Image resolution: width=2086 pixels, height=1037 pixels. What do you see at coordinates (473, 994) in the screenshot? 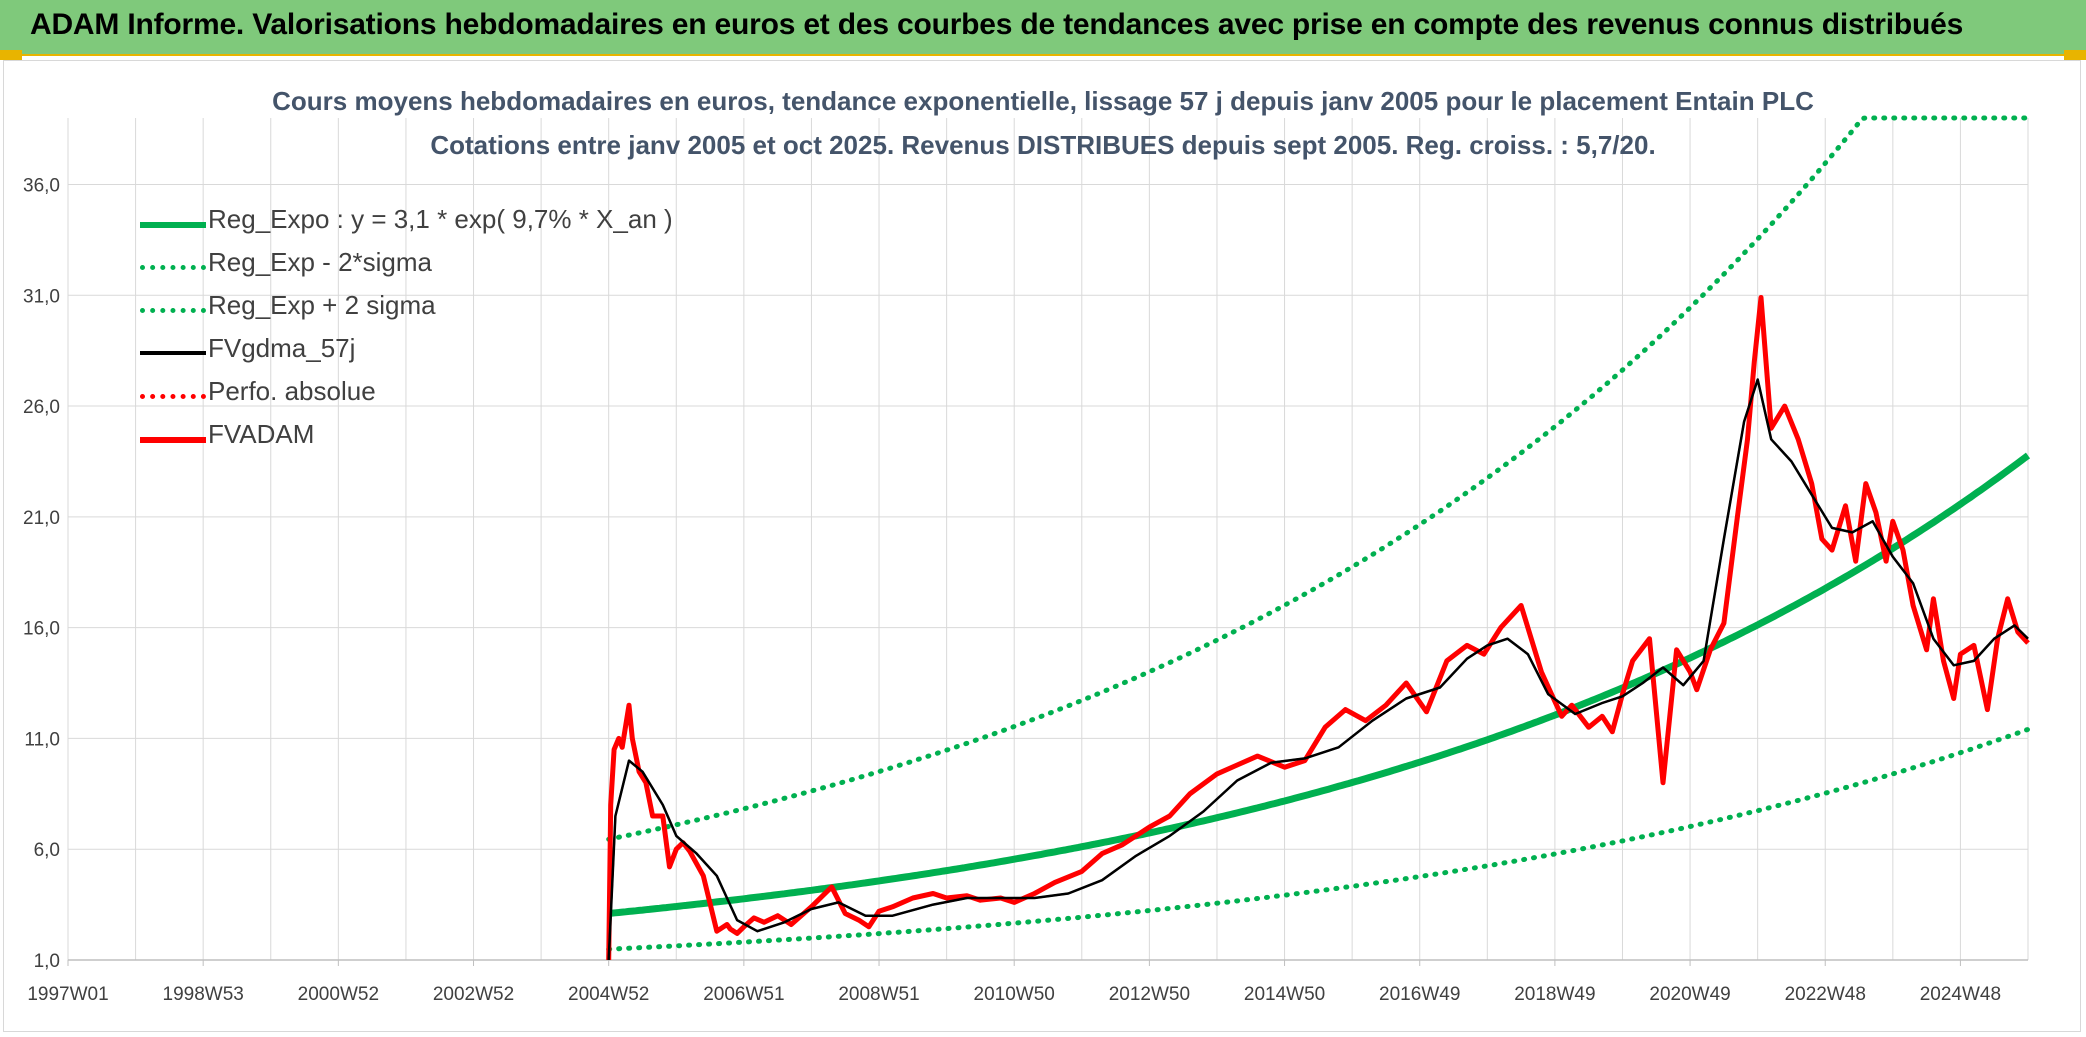
I see `x-tick-label: 2002W52` at bounding box center [473, 994].